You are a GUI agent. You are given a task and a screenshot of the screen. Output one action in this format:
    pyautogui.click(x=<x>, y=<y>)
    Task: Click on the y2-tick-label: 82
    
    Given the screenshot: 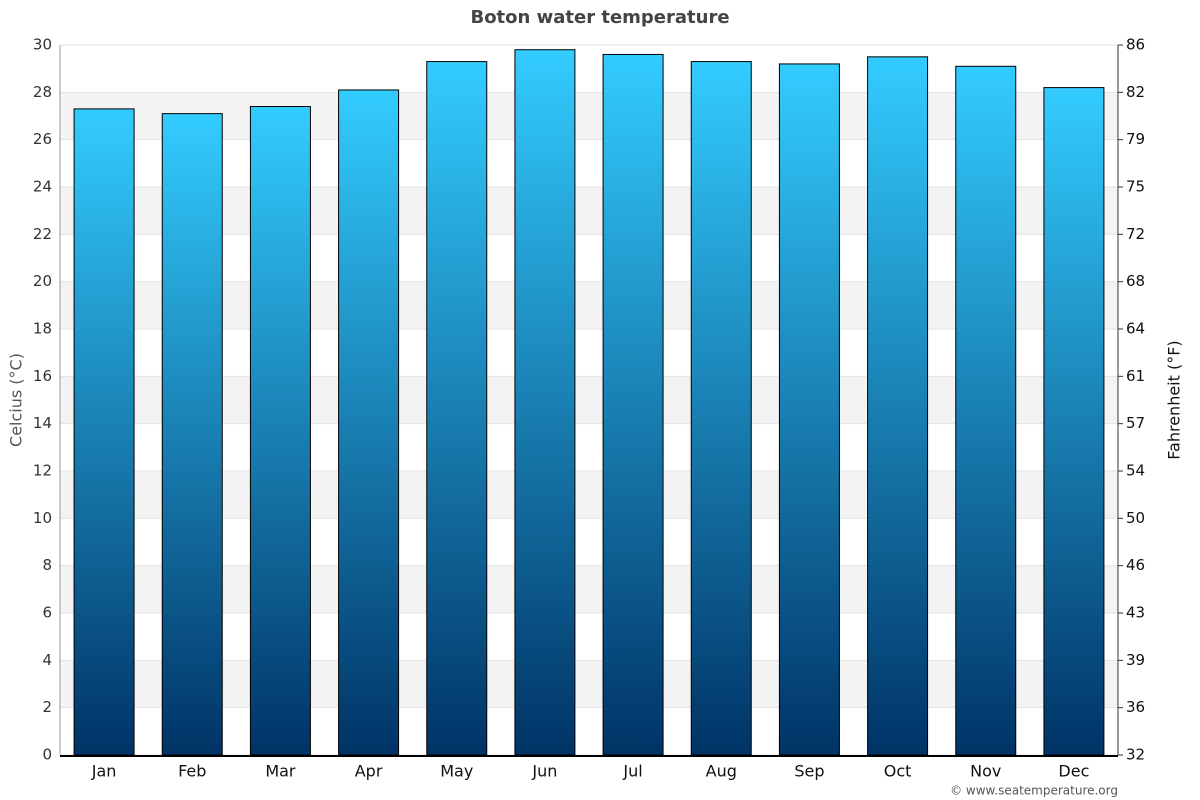 What is the action you would take?
    pyautogui.click(x=1135, y=92)
    